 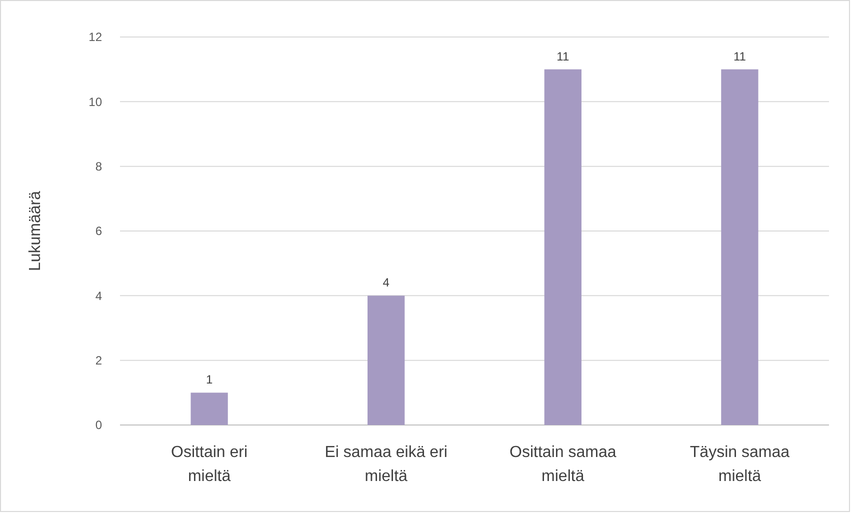 I want to click on y-tick-label: 2, so click(x=98, y=361).